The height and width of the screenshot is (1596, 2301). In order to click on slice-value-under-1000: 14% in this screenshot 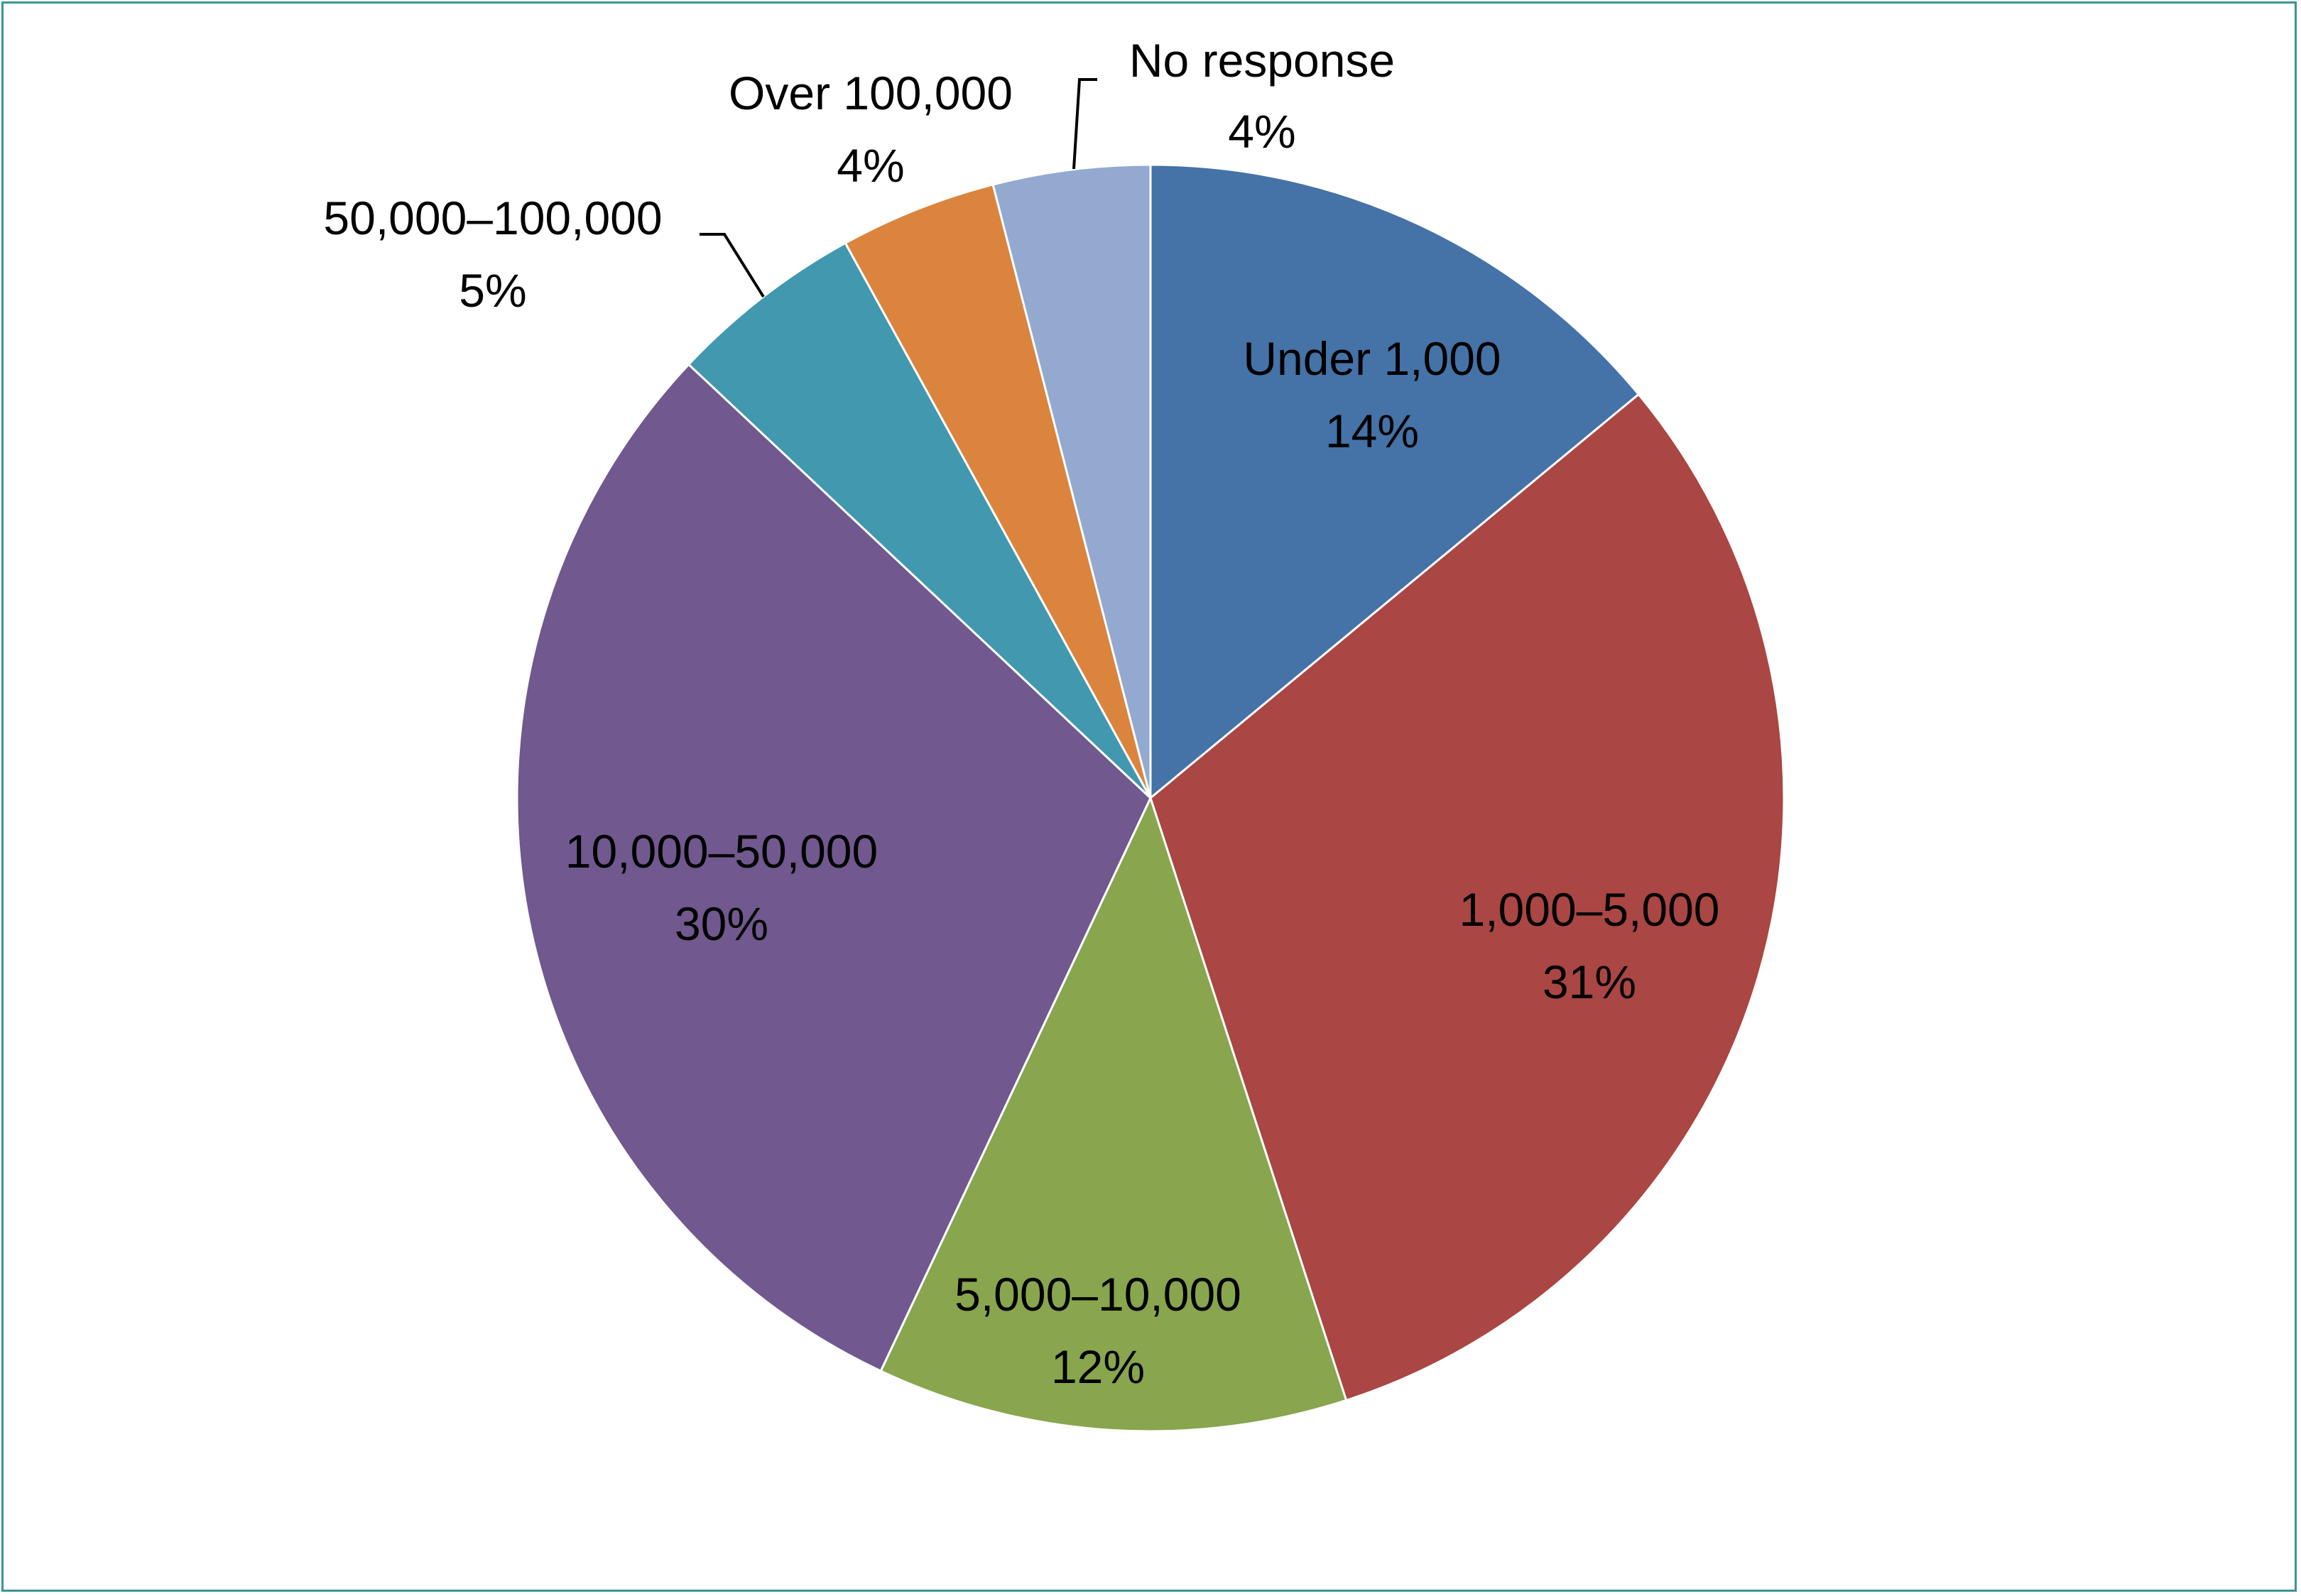, I will do `click(1372, 431)`.